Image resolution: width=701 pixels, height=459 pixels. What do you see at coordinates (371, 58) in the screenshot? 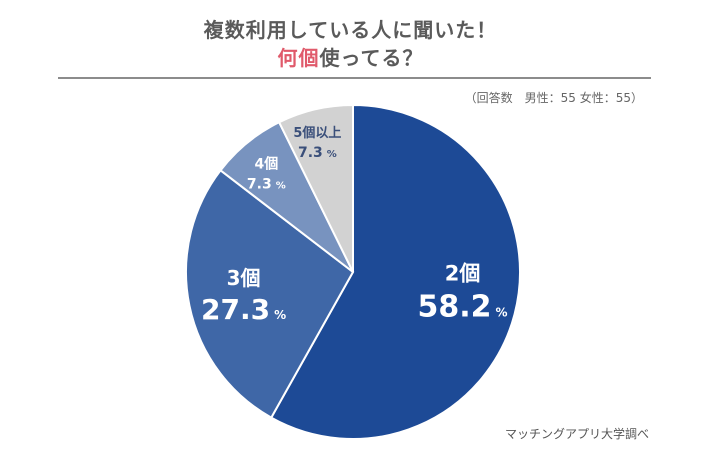
I see `title-rest: 使ってる？` at bounding box center [371, 58].